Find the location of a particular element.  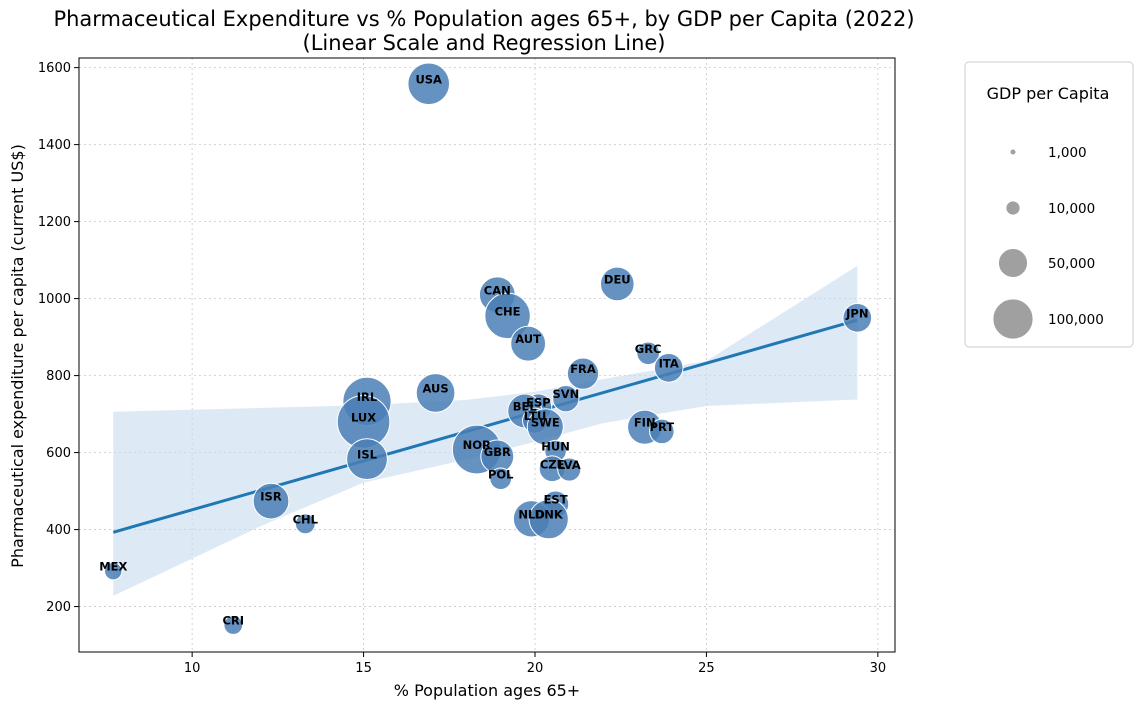

y-axis-ticks: 200 400 600 800 1000 1200 1400 1600 is located at coordinates (58, 338).